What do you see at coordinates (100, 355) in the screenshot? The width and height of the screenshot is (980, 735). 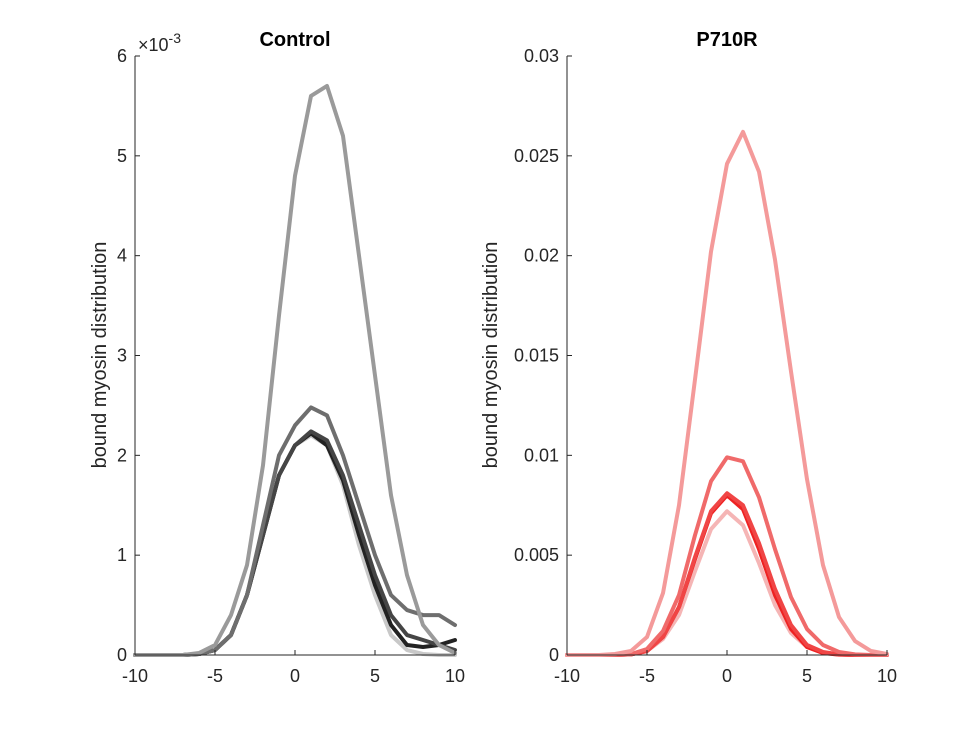 I see `chart-control-ylabel: bound myosin distribution` at bounding box center [100, 355].